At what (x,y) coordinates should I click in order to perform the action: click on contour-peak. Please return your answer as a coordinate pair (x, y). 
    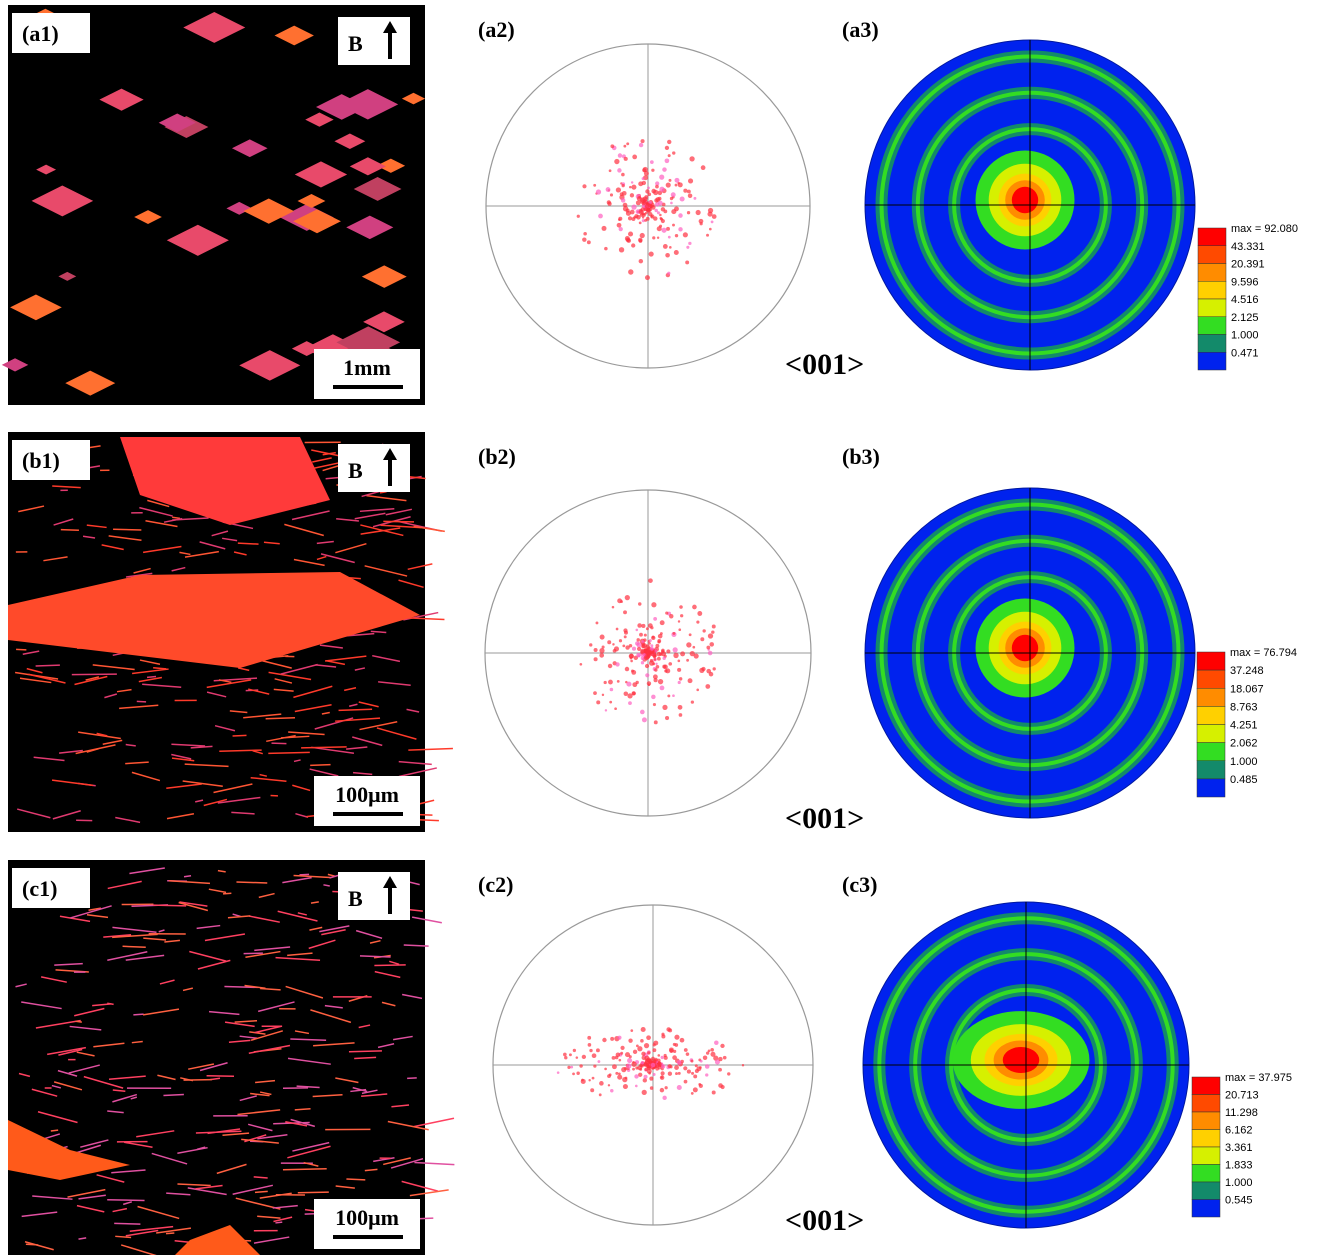
    Looking at the image, I should click on (1025, 200).